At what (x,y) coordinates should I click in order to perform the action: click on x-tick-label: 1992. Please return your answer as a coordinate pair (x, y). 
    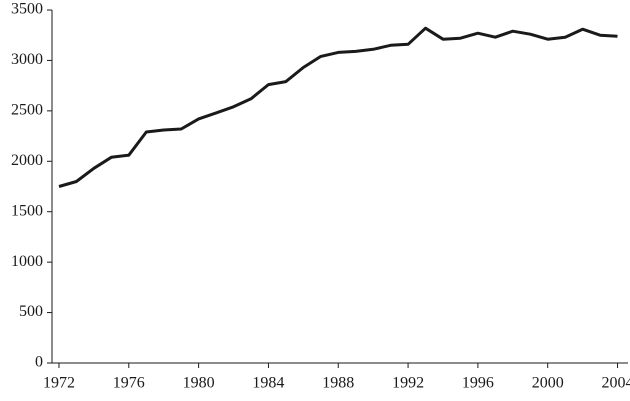
    Looking at the image, I should click on (408, 383).